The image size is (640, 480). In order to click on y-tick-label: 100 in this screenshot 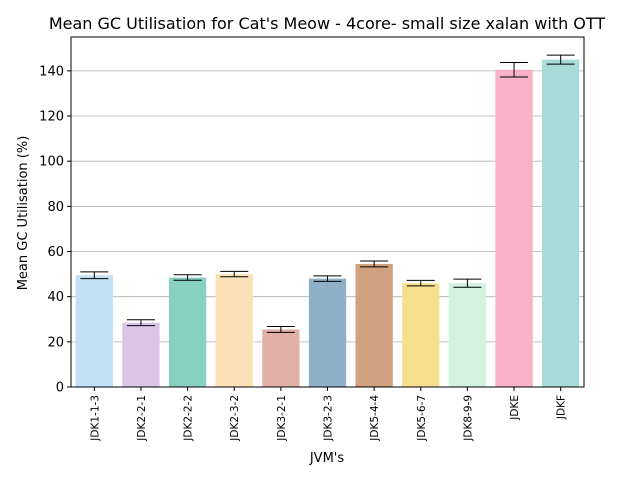, I will do `click(51, 162)`.